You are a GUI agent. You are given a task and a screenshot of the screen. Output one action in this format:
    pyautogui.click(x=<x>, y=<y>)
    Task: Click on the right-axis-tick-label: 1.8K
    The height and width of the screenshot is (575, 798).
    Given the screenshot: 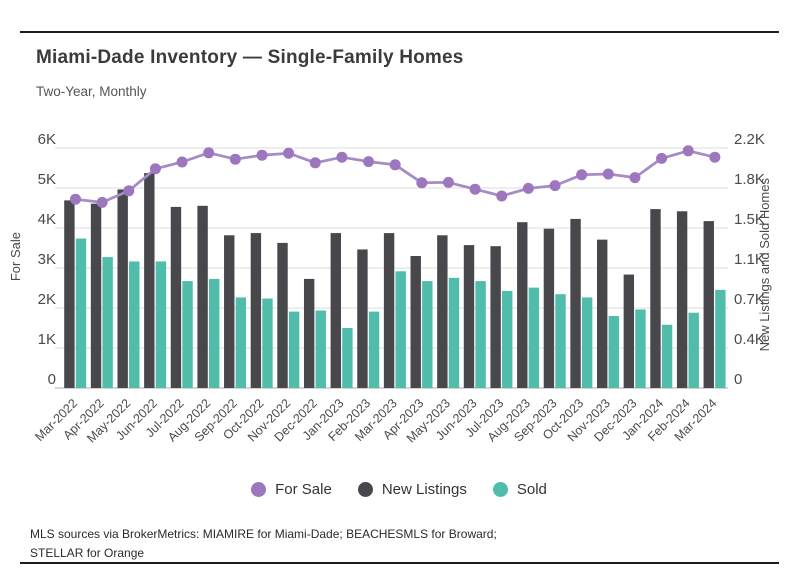 What is the action you would take?
    pyautogui.click(x=749, y=179)
    